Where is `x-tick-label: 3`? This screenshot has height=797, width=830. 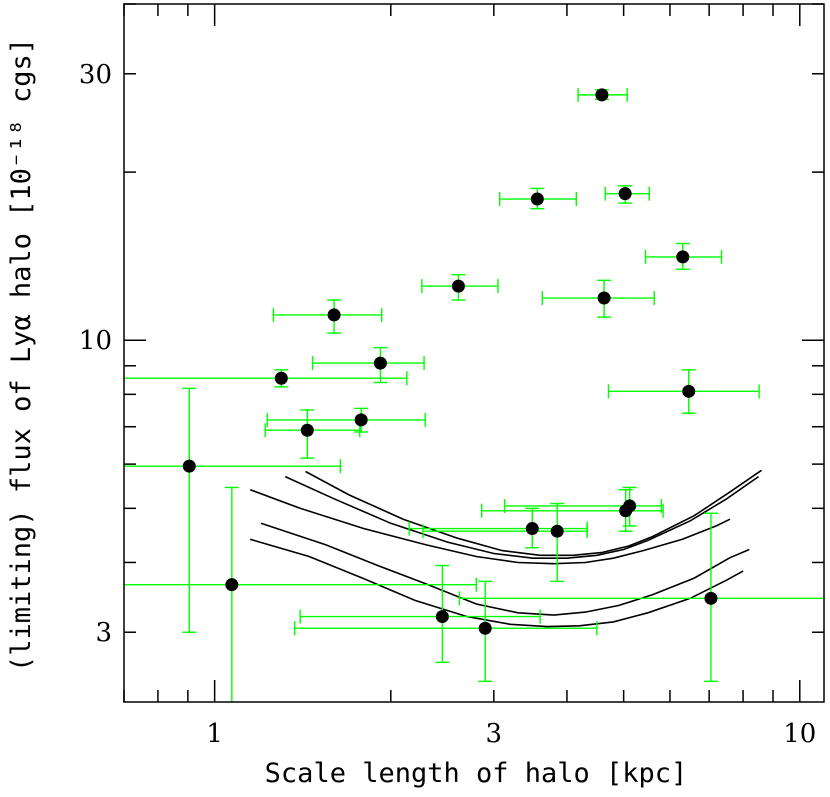
x-tick-label: 3 is located at coordinates (494, 734).